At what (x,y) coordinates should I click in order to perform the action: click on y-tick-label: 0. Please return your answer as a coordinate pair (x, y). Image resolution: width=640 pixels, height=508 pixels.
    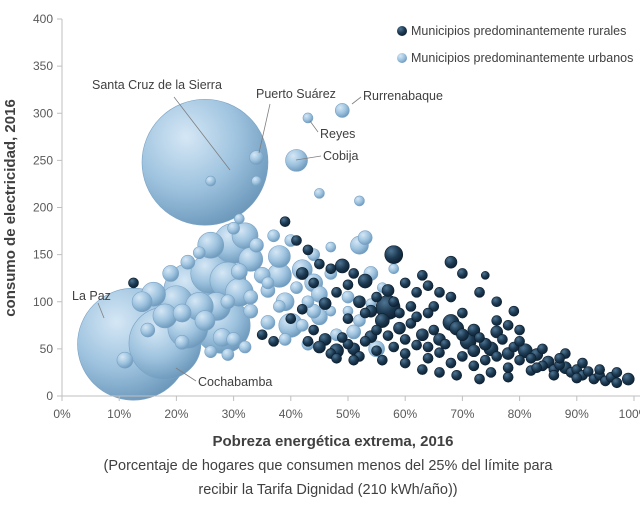
    Looking at the image, I should click on (49, 396).